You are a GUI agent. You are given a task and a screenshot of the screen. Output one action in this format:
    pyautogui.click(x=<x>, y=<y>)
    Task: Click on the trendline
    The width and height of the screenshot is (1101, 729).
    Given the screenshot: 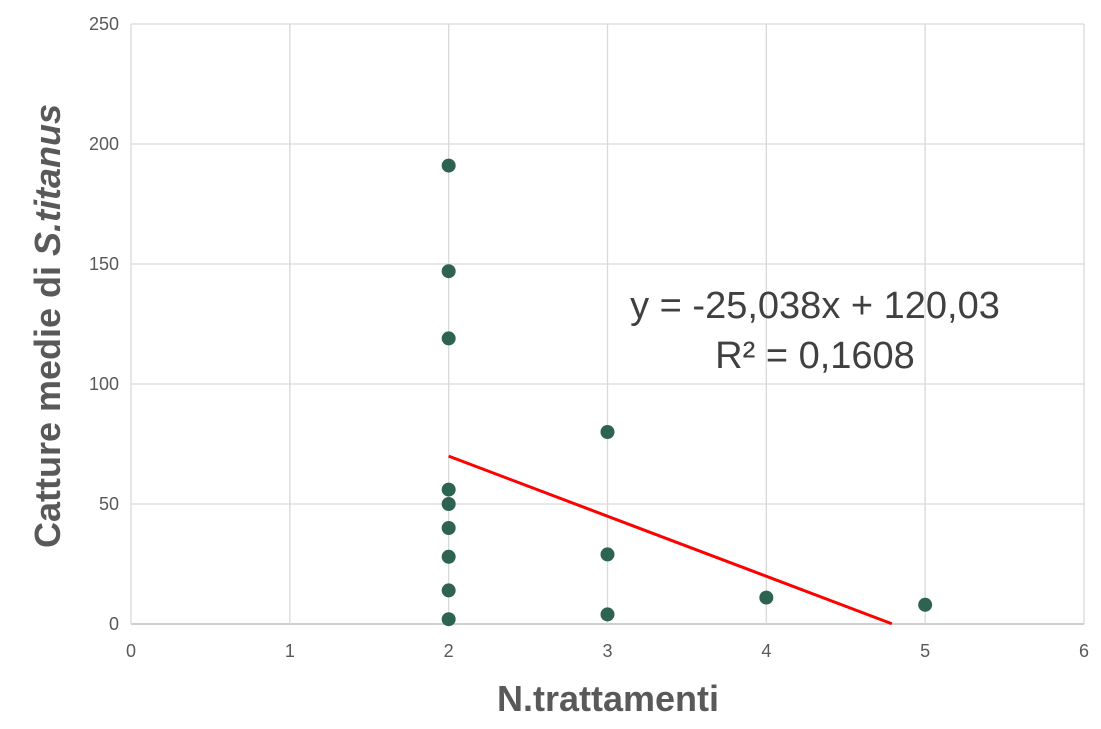 What is the action you would take?
    pyautogui.click(x=670, y=540)
    